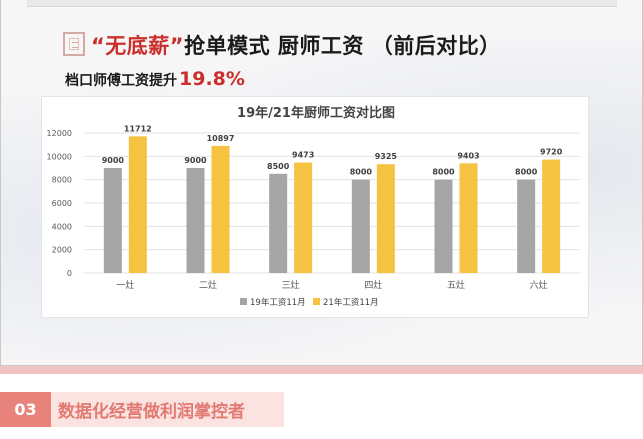 This screenshot has width=643, height=439. Describe the element at coordinates (468, 155) in the screenshot. I see `data-label: 9403` at that location.